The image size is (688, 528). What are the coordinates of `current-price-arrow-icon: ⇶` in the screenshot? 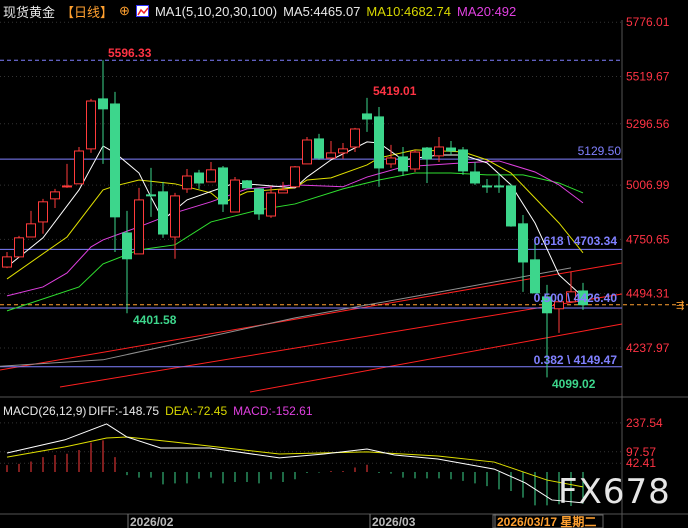 It's located at (680, 306).